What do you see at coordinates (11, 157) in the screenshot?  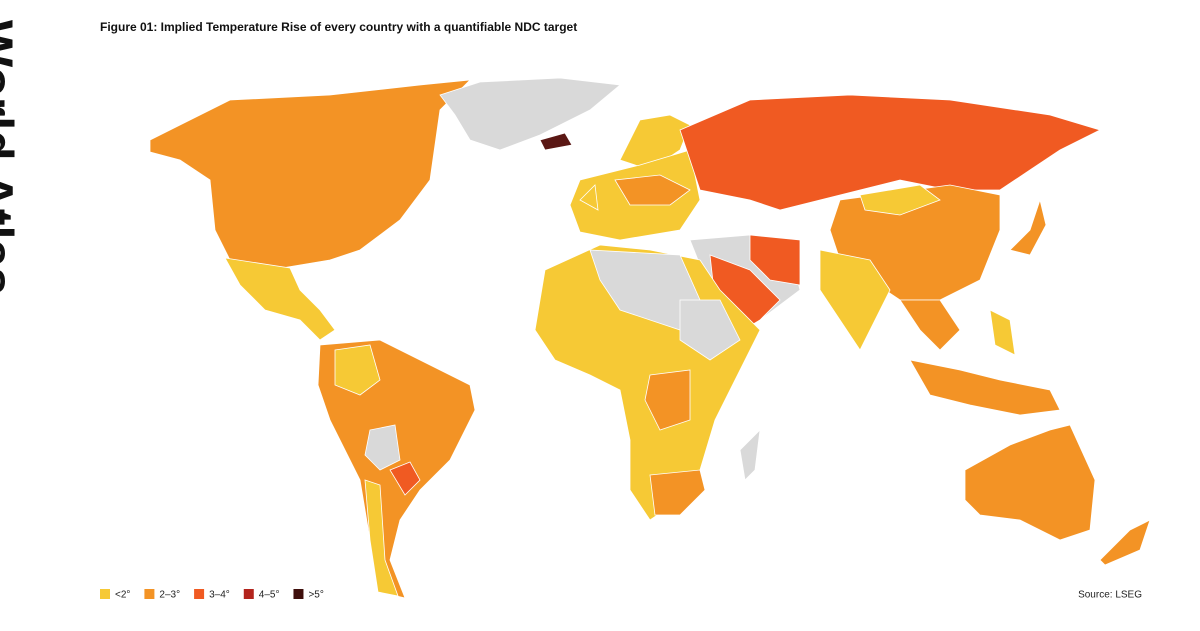 I see `brand: World Atlas` at bounding box center [11, 157].